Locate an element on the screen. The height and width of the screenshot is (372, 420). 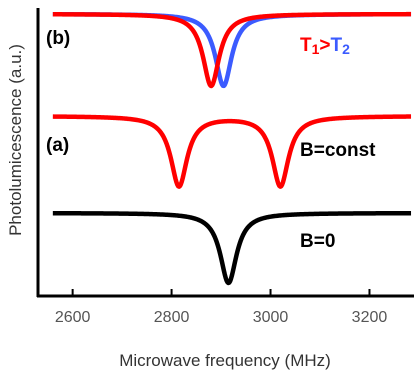
panel-annotation: B=0 is located at coordinates (317, 241).